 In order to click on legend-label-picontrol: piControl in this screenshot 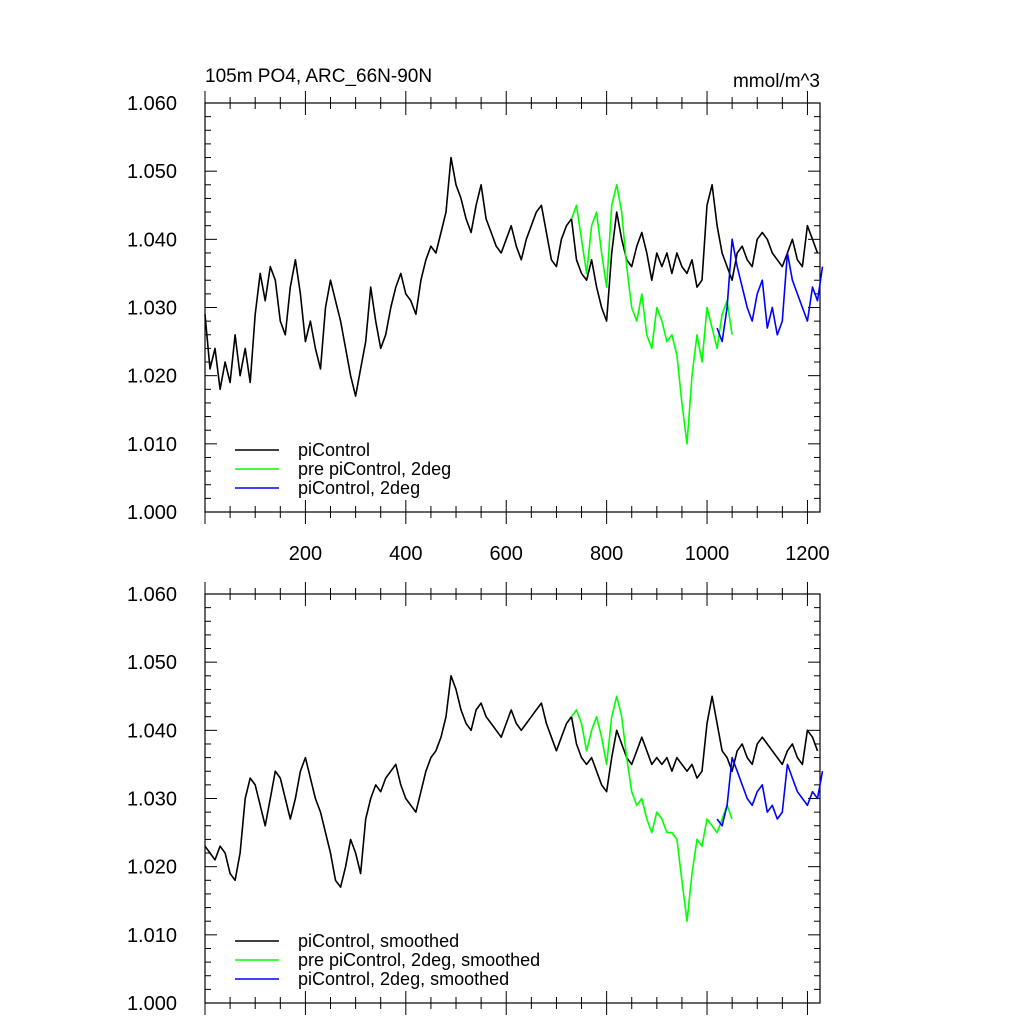, I will do `click(334, 450)`.